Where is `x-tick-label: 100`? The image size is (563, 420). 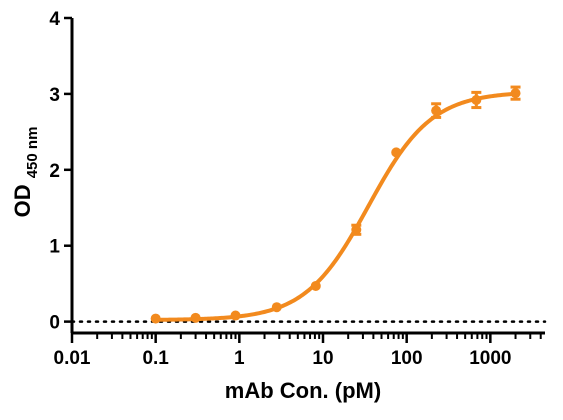 x-tick-label: 100 is located at coordinates (407, 358).